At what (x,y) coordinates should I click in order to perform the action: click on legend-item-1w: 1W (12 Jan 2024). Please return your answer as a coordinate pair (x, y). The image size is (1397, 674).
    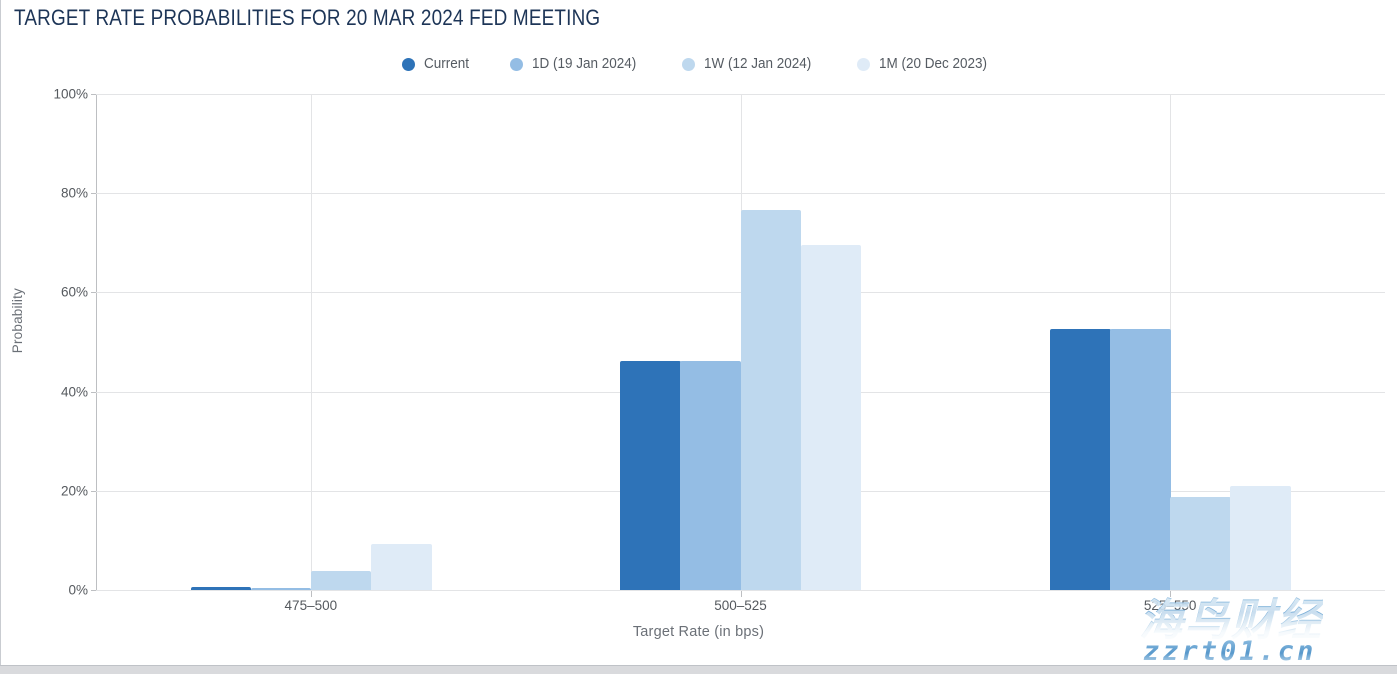
    Looking at the image, I should click on (750, 64).